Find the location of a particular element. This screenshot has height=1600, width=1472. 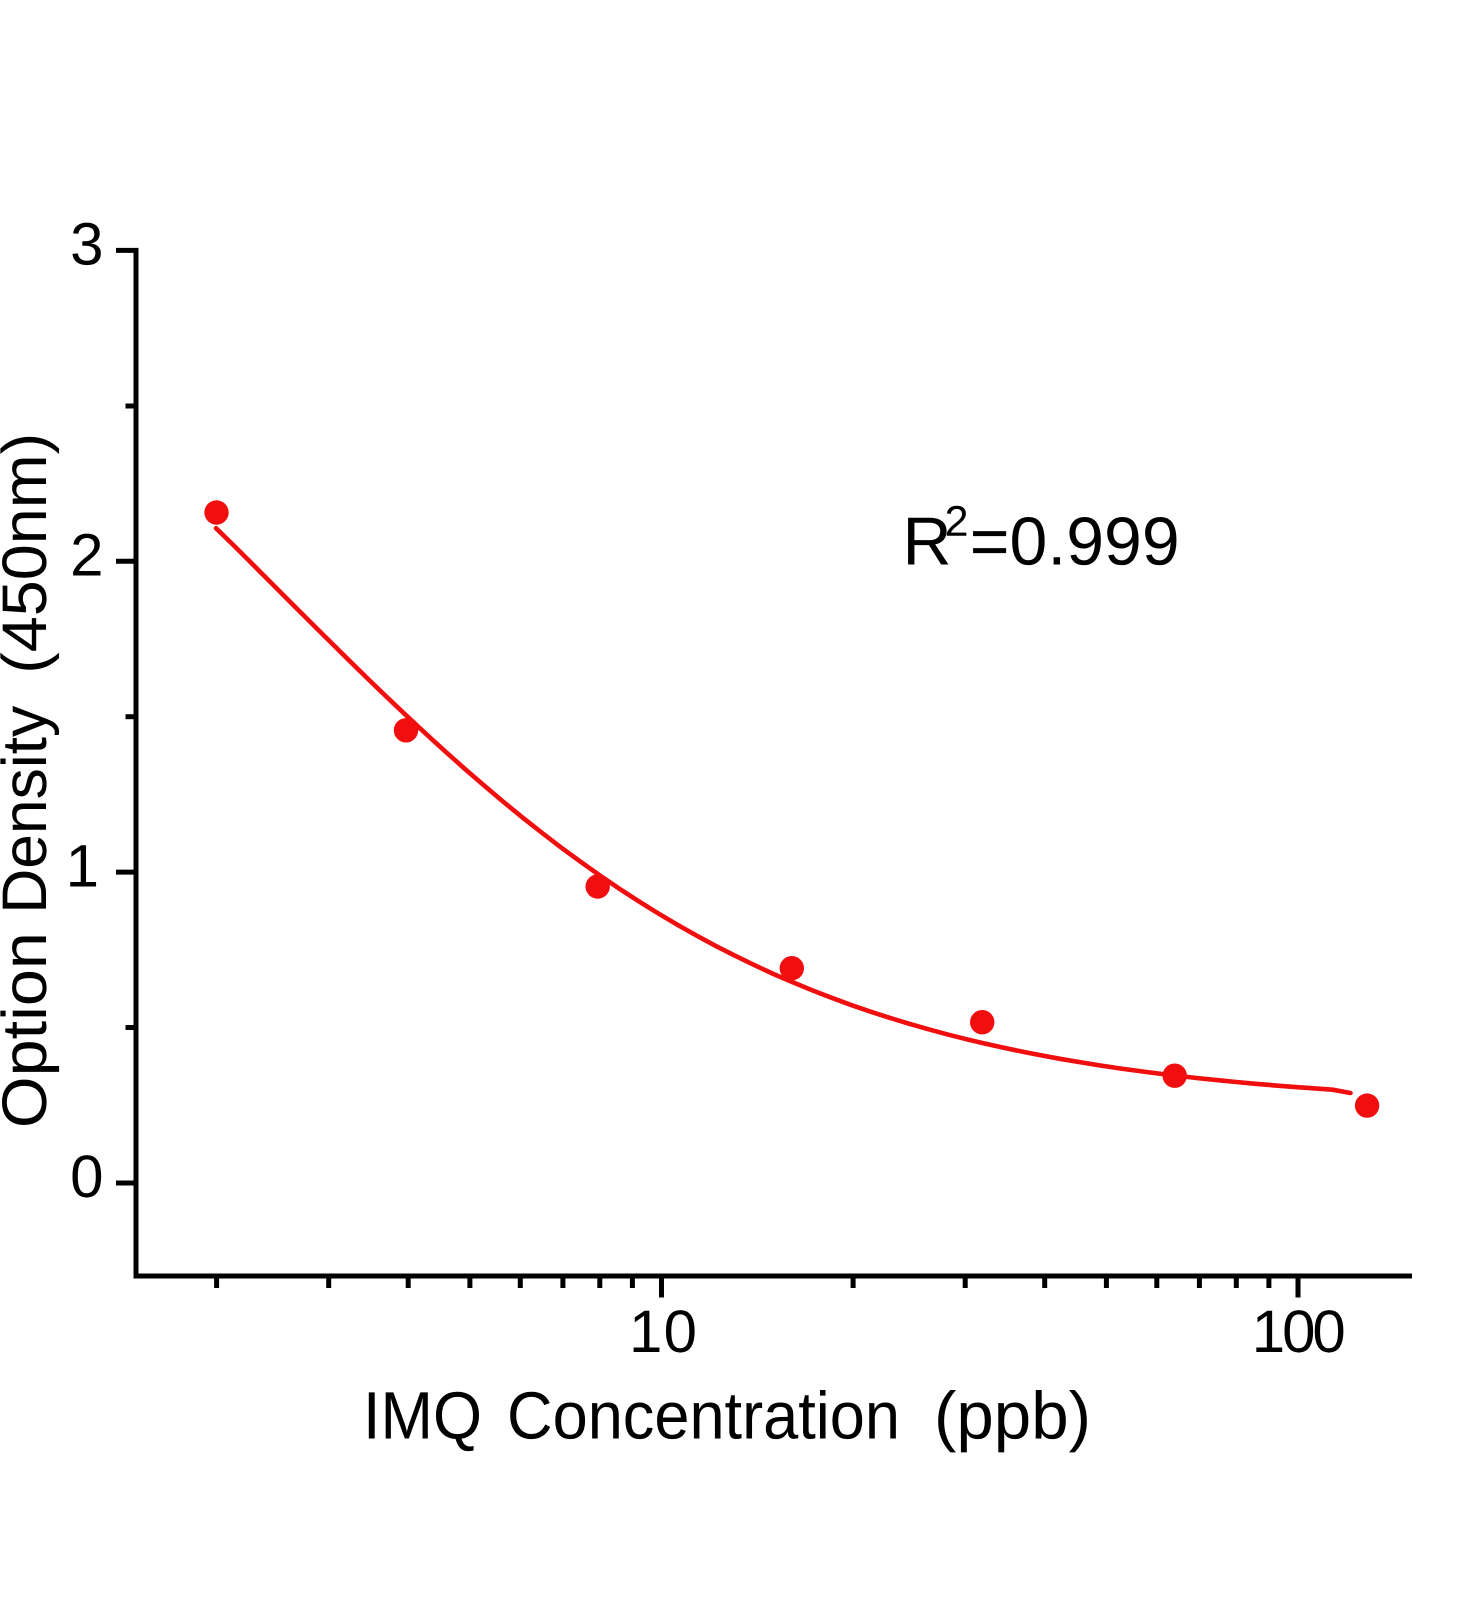

svg-text: 3 is located at coordinates (86, 244).